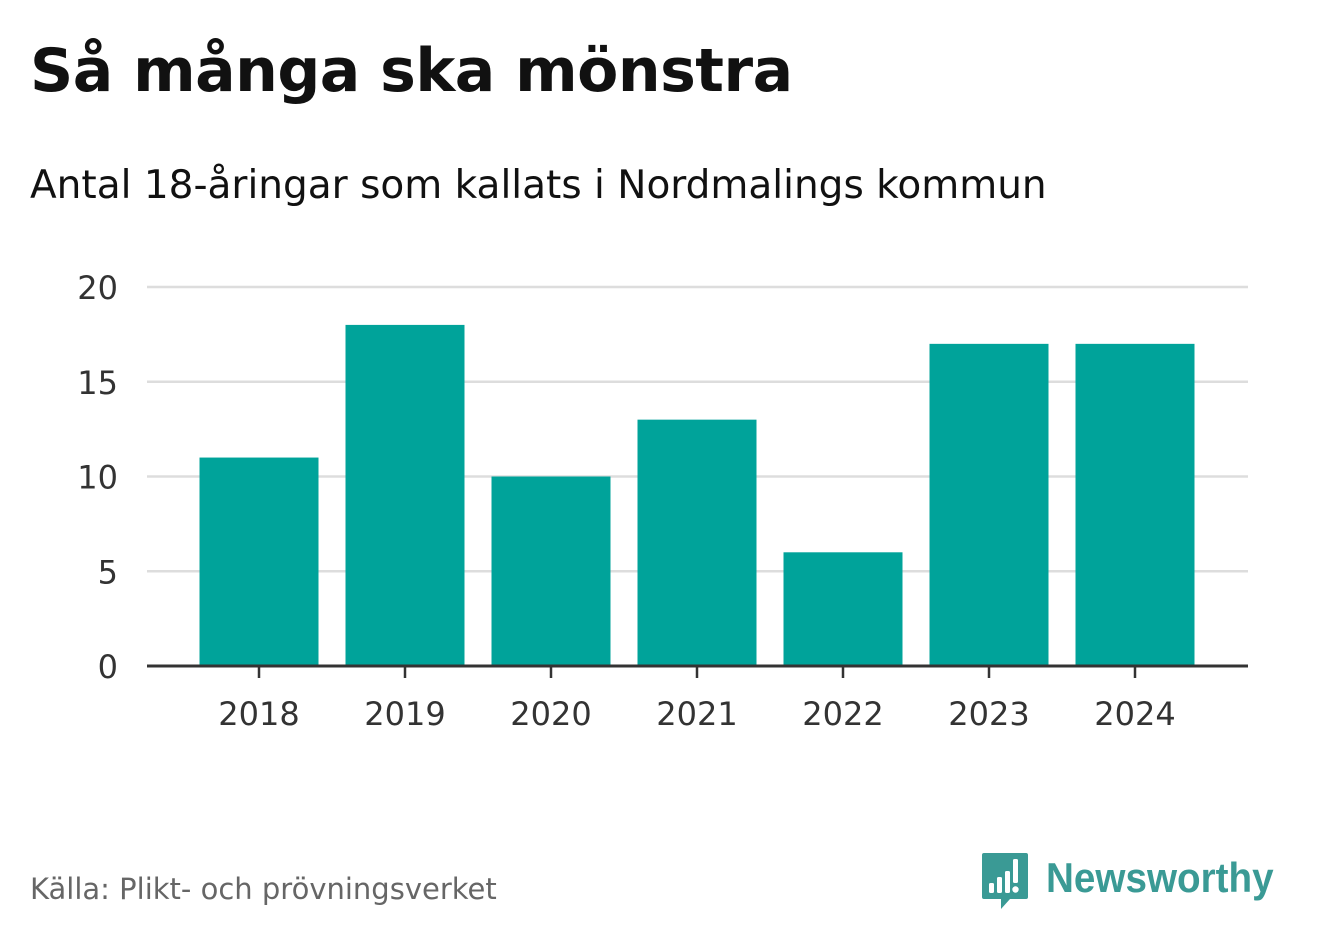 This screenshot has height=939, width=1322. What do you see at coordinates (550, 714) in the screenshot?
I see `x-tick-label-2020: 2020` at bounding box center [550, 714].